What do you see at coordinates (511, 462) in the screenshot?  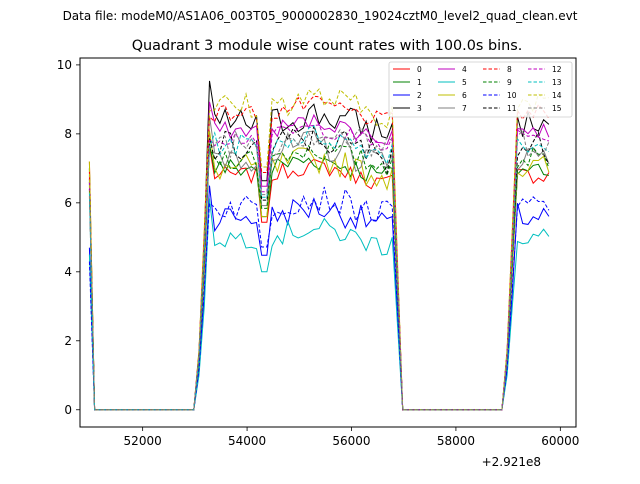 I see `x-offset-label: +2.921e8` at bounding box center [511, 462].